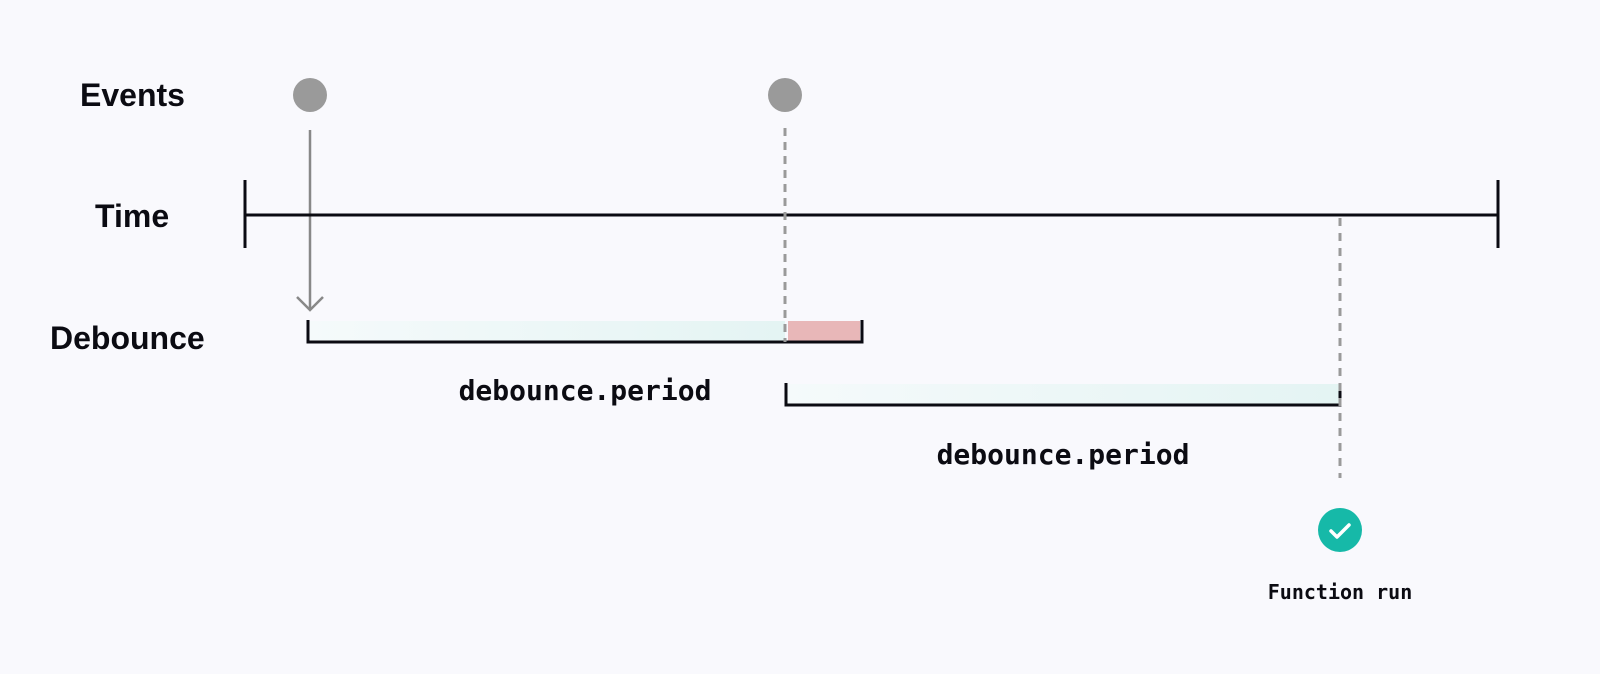 The image size is (1600, 674). I want to click on function-run-label: Function run, so click(1340, 592).